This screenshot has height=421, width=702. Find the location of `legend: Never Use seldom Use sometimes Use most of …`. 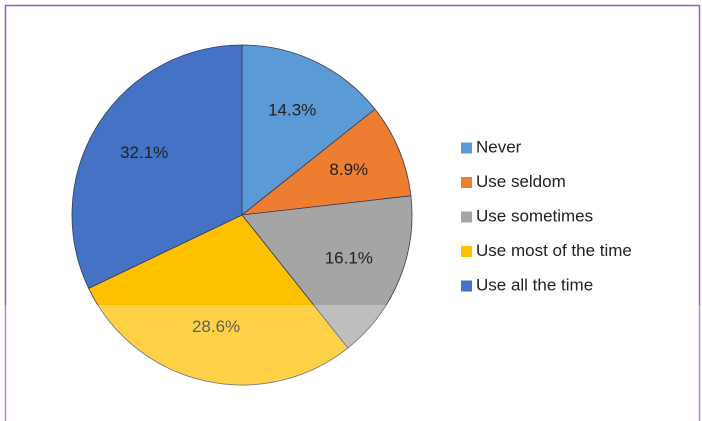

legend: Never Use seldom Use sometimes Use most of … is located at coordinates (546, 215).